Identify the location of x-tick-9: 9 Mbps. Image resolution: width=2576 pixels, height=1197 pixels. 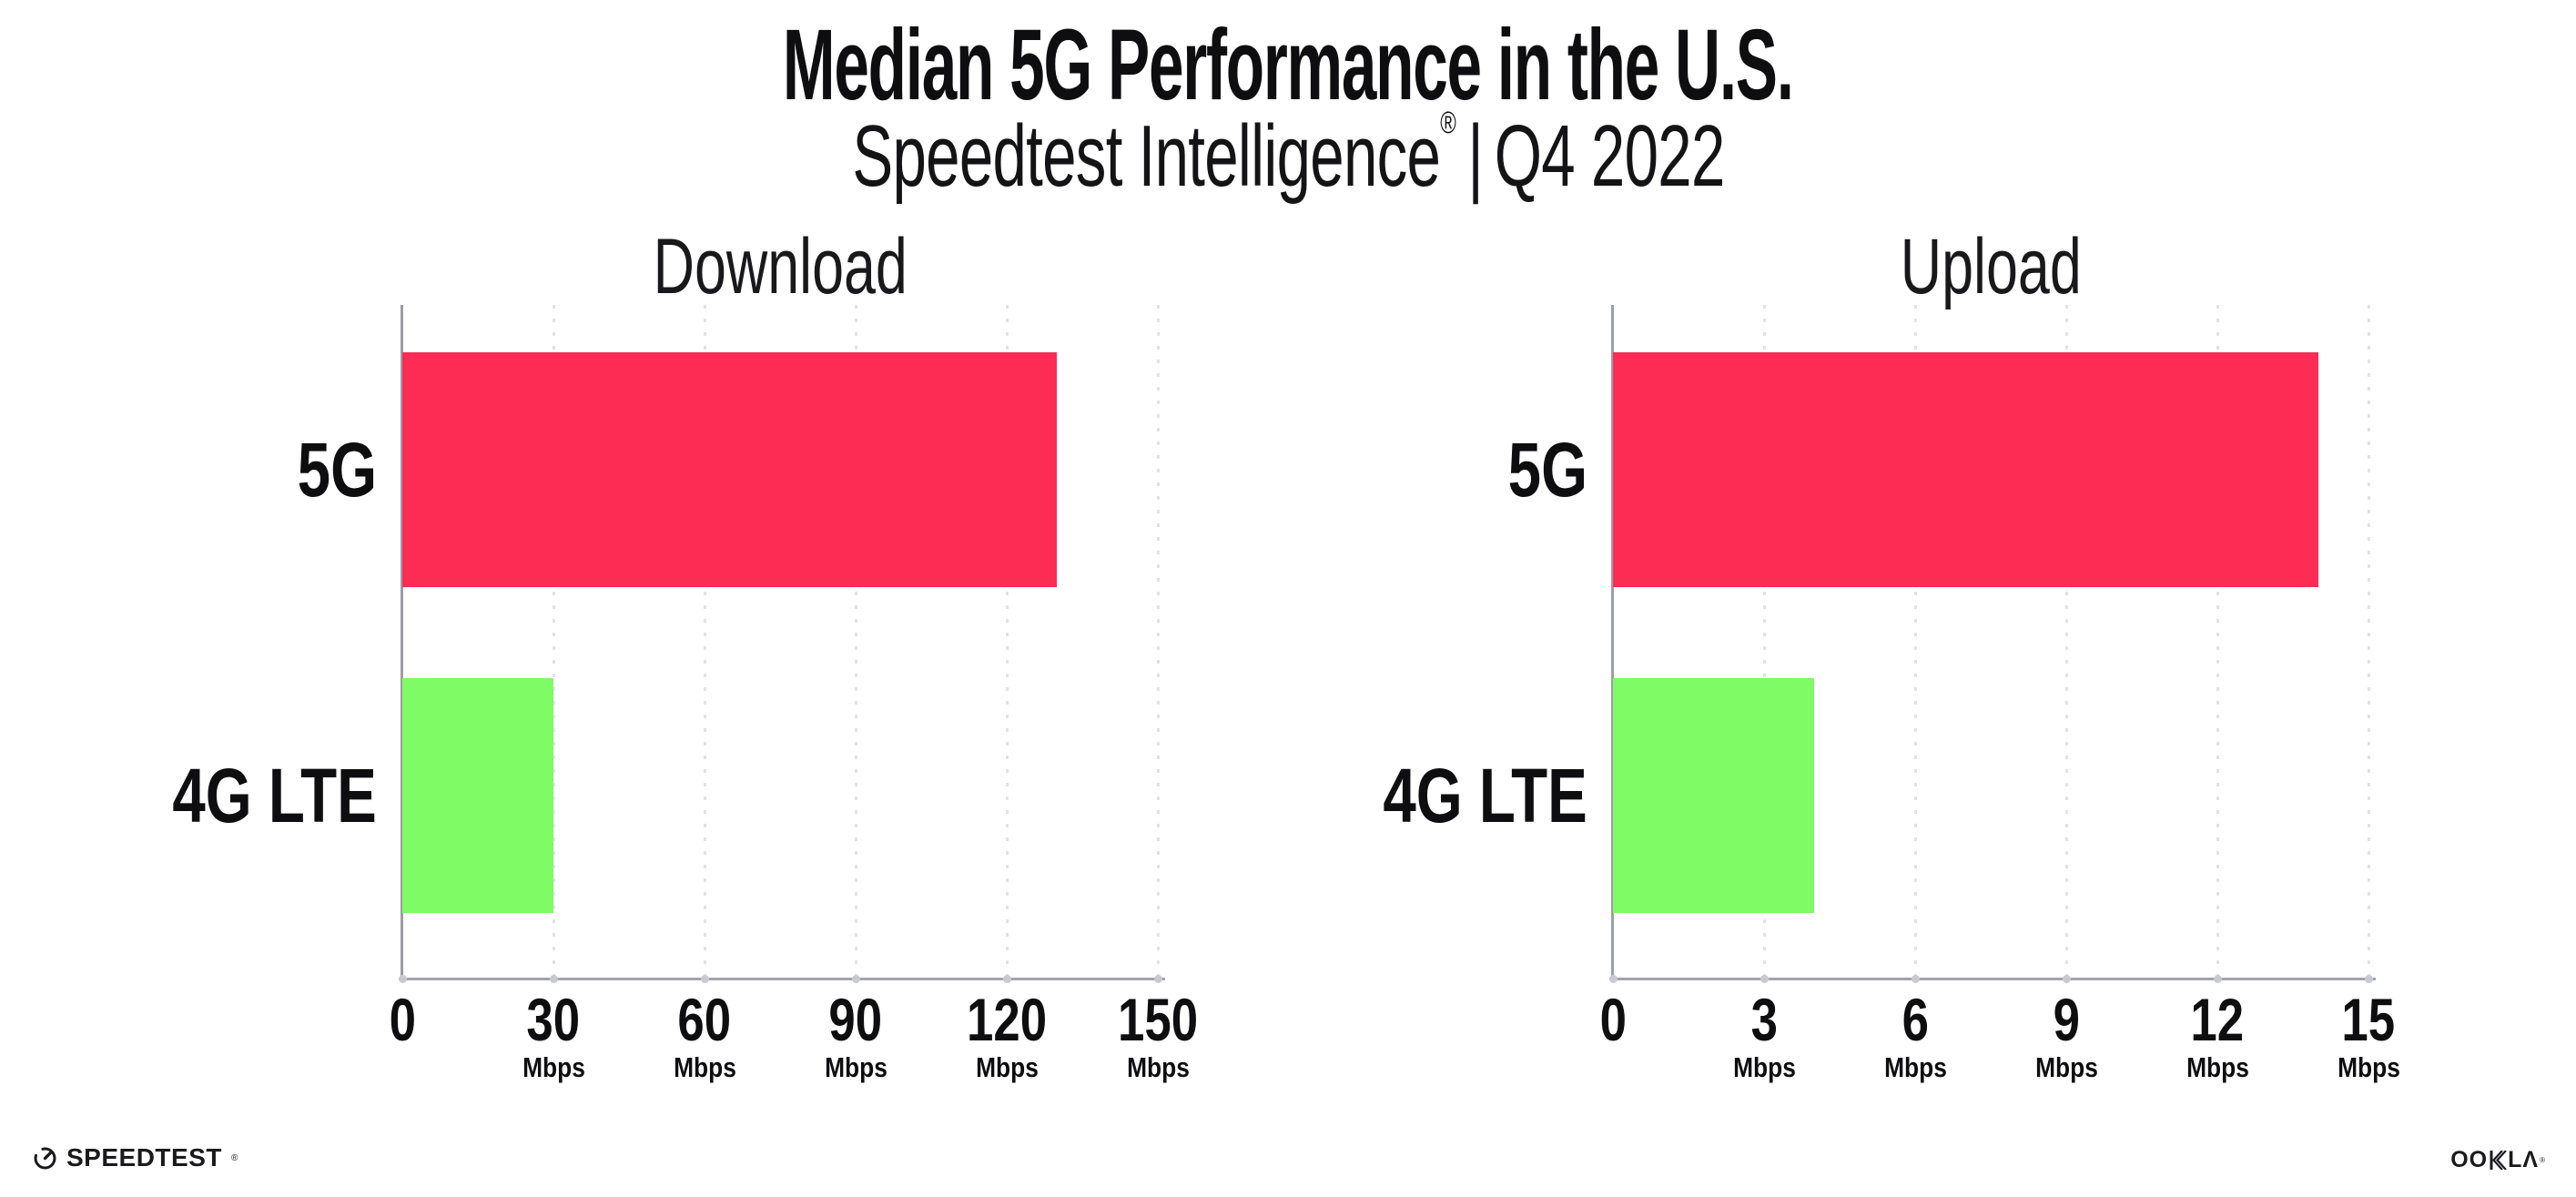
(2066, 1034).